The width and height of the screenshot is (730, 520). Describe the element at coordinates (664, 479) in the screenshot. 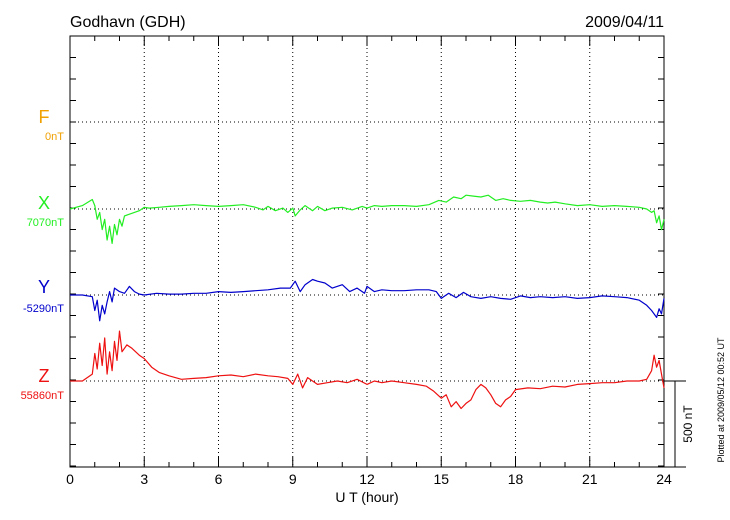

I see `x-tick-label: 24` at that location.